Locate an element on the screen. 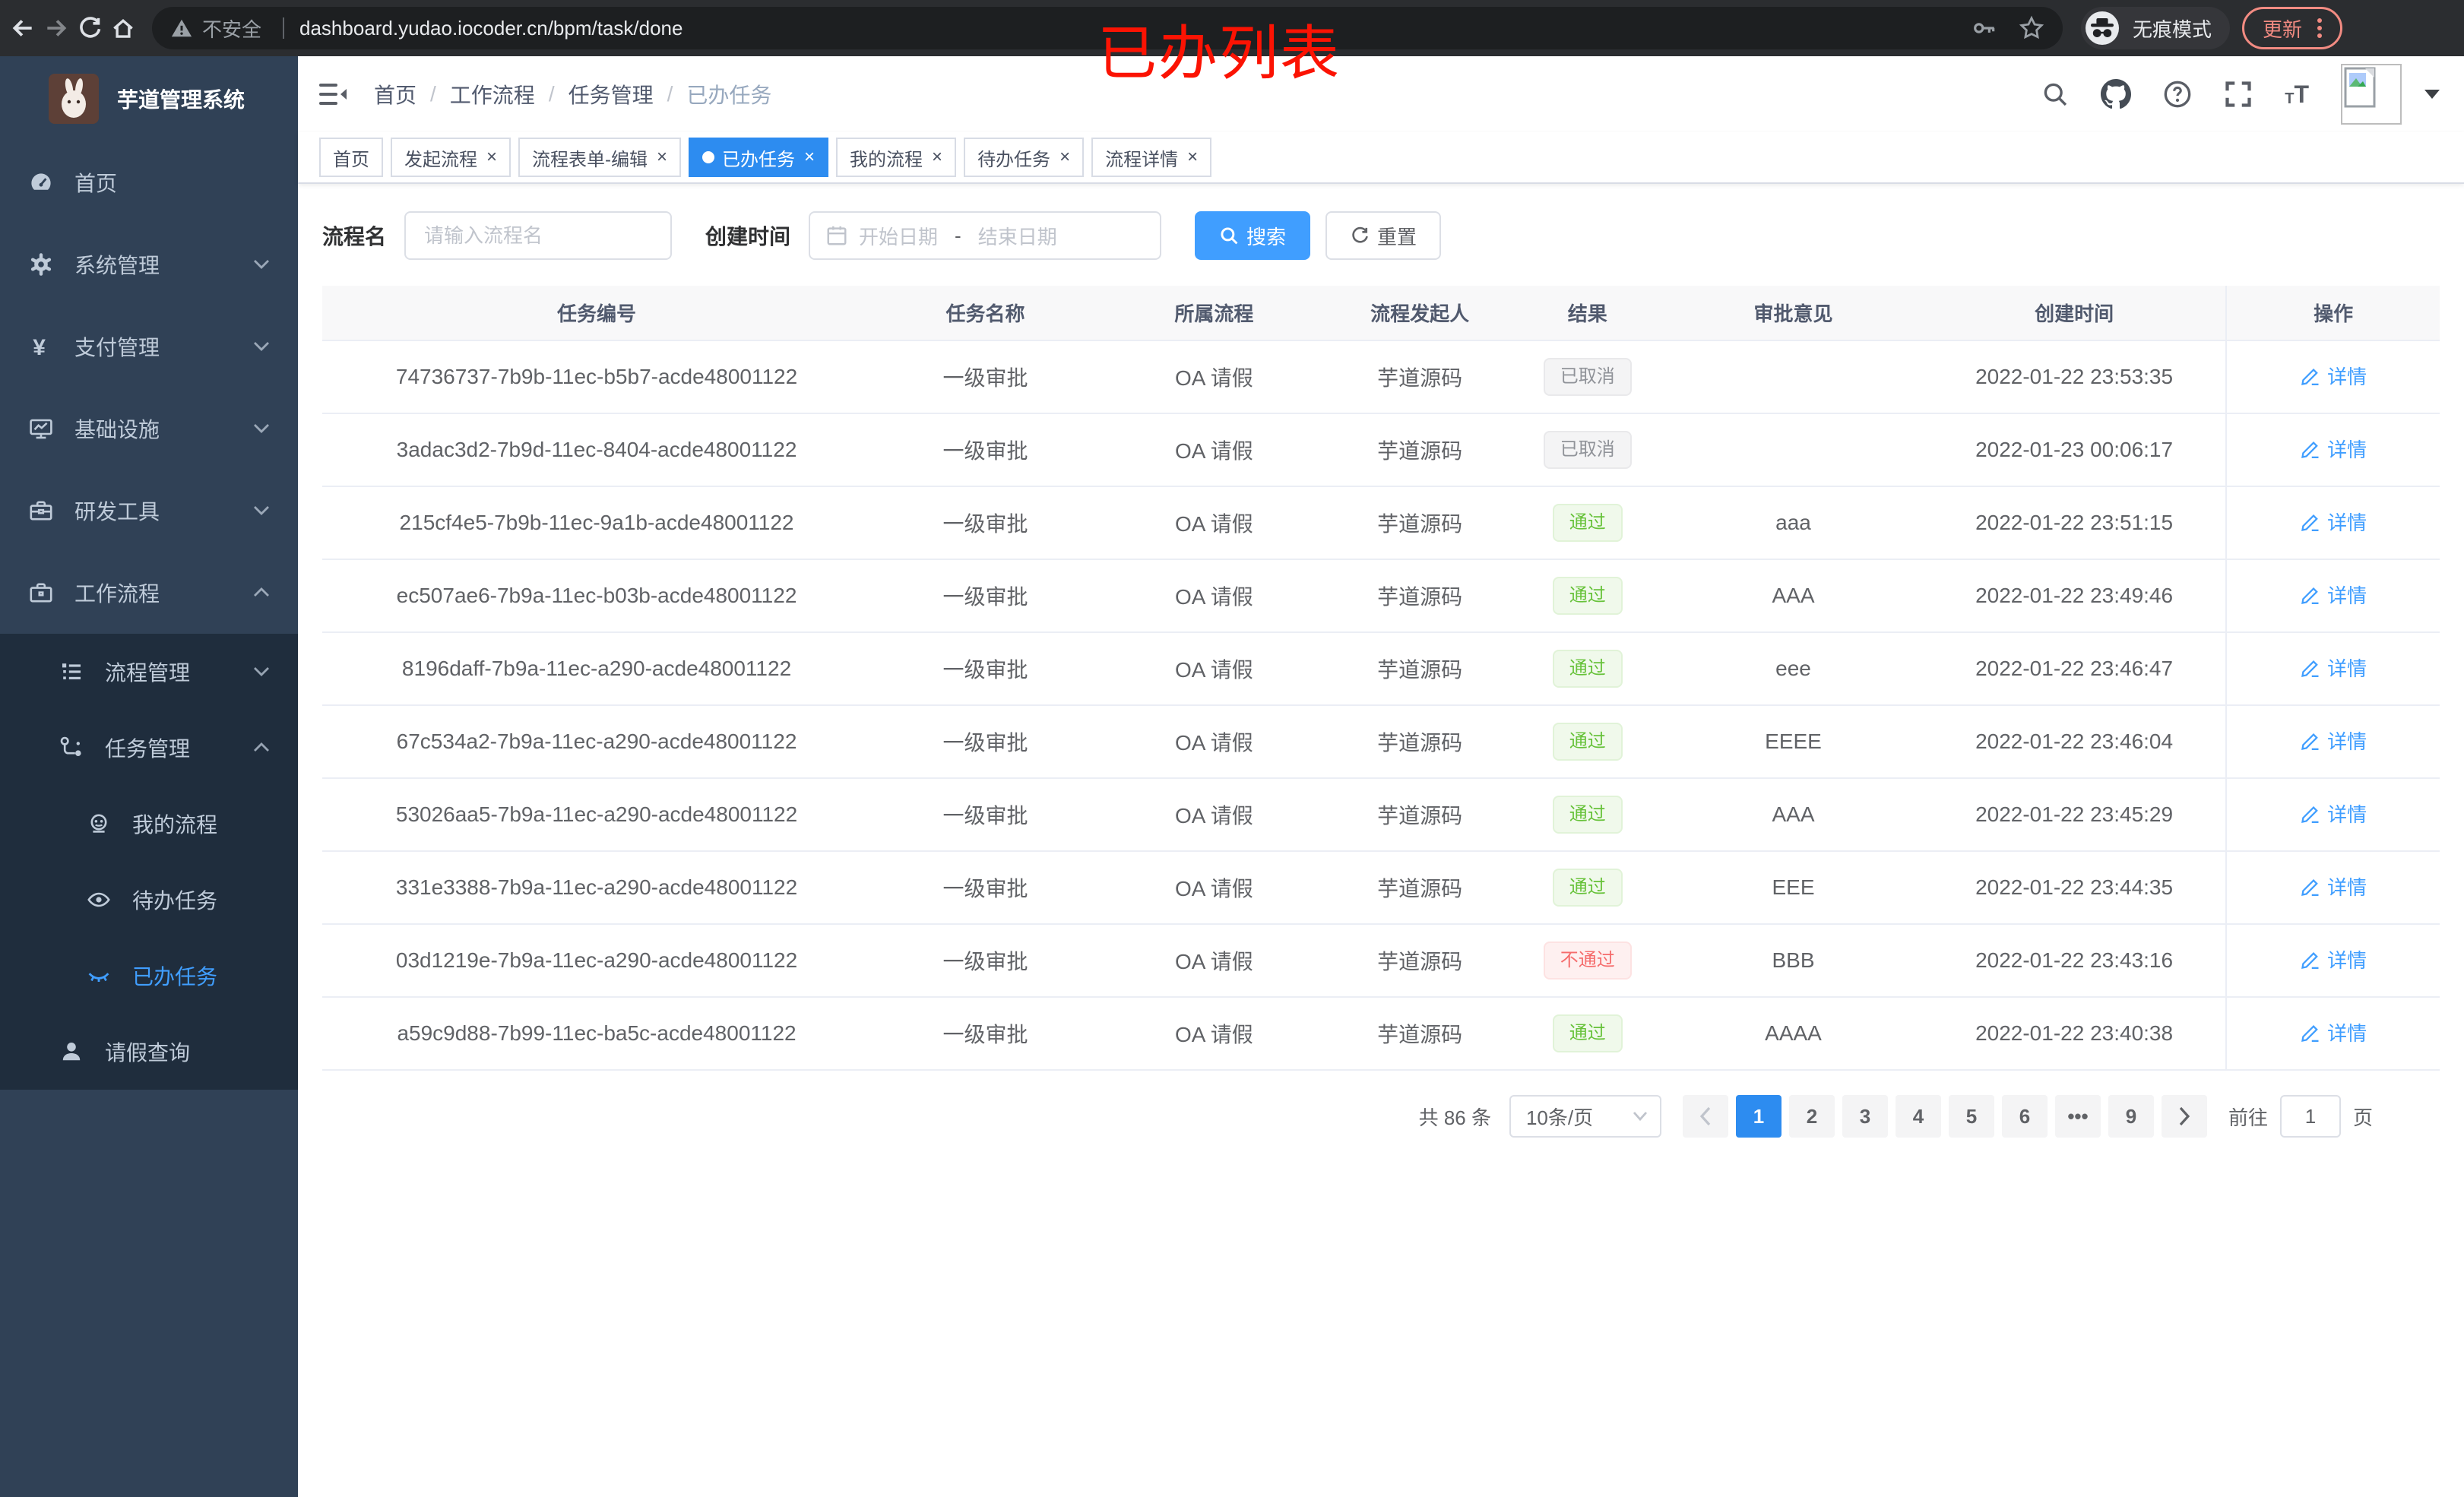  cell-created: 2022-01-22 23:40:38 is located at coordinates (2075, 1034).